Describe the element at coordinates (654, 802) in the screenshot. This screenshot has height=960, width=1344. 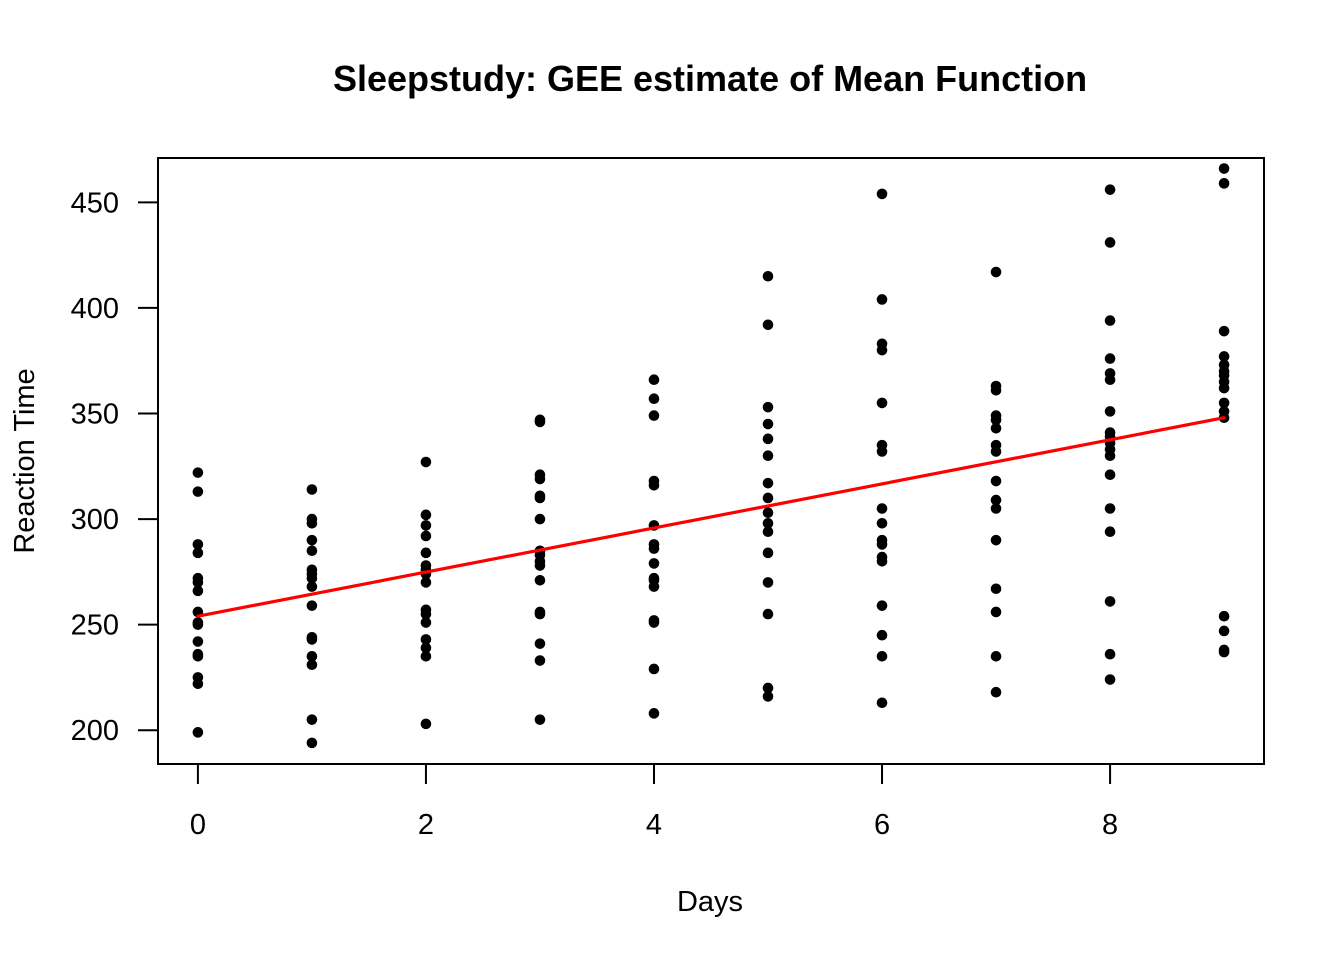
I see `x-axis: 0 2 4 6 8` at that location.